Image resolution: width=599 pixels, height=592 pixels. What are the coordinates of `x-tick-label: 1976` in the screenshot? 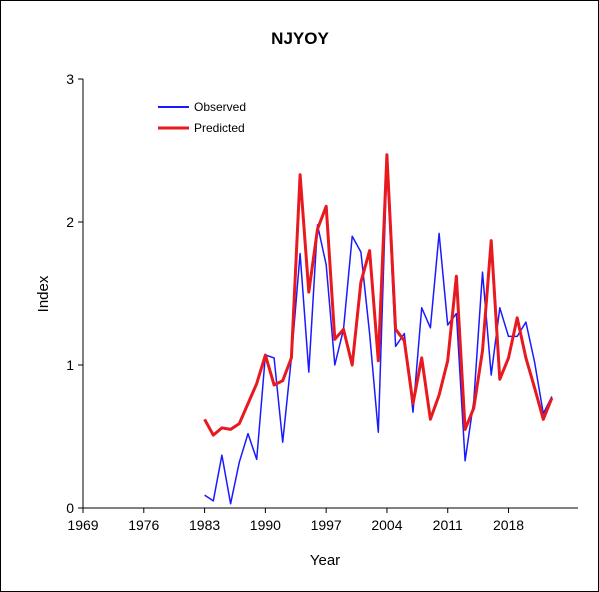 It's located at (143, 525).